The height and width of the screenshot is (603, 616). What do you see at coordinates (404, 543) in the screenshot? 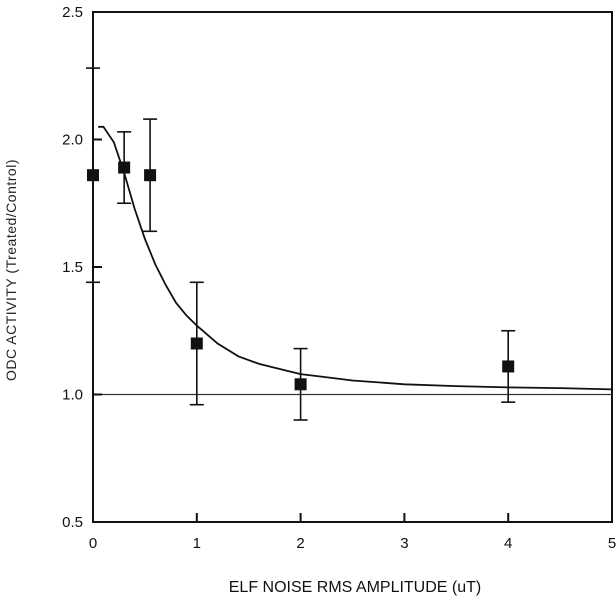
I see `x-tick-label: 3` at bounding box center [404, 543].